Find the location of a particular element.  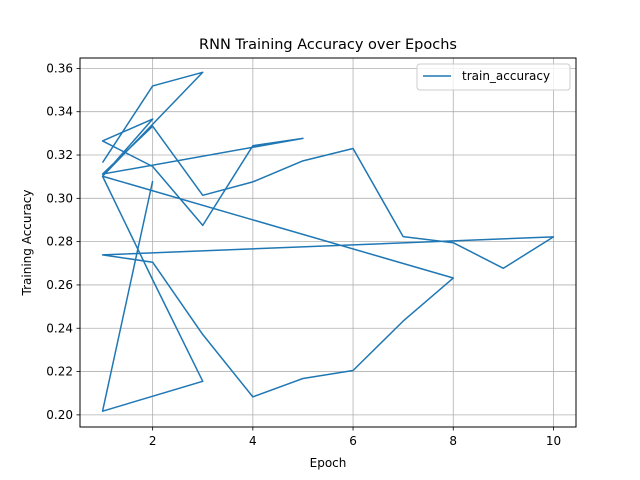

x-axis-label: Epoch is located at coordinates (328, 463).